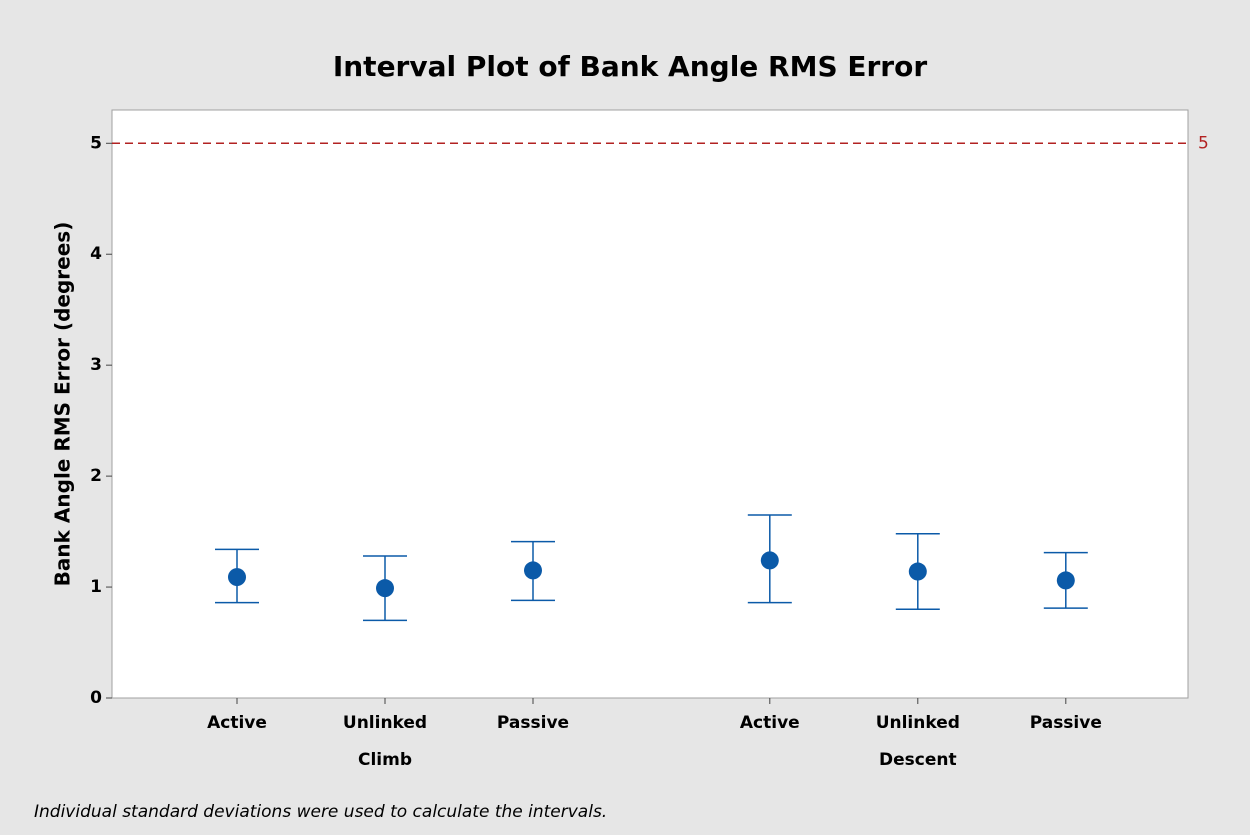 The height and width of the screenshot is (835, 1250). I want to click on y-tick-label: 2, so click(96, 476).